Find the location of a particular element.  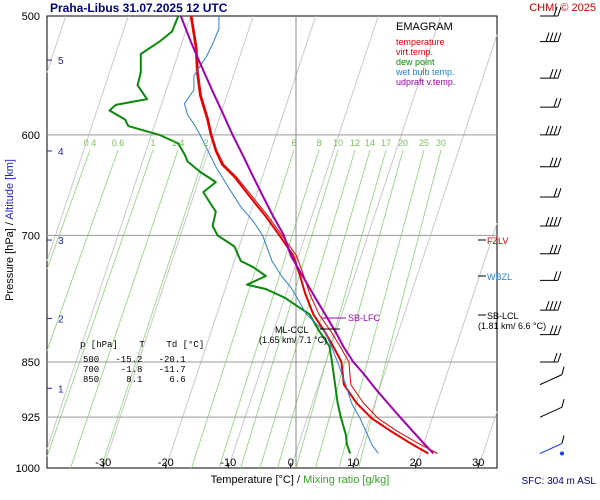

mixing-ratio-label: 14 is located at coordinates (370, 143).